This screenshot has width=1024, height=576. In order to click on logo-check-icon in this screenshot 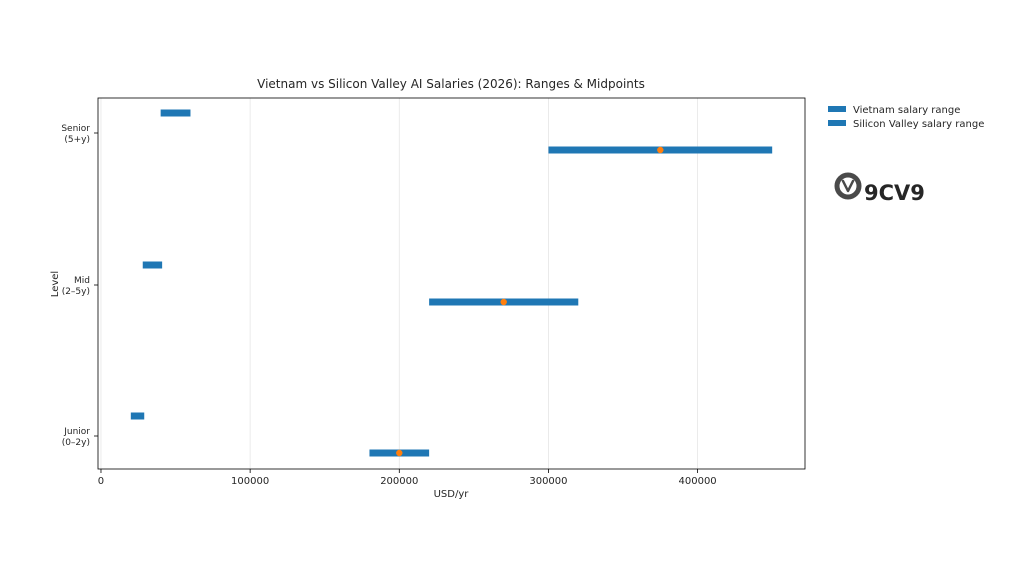, I will do `click(848, 186)`.